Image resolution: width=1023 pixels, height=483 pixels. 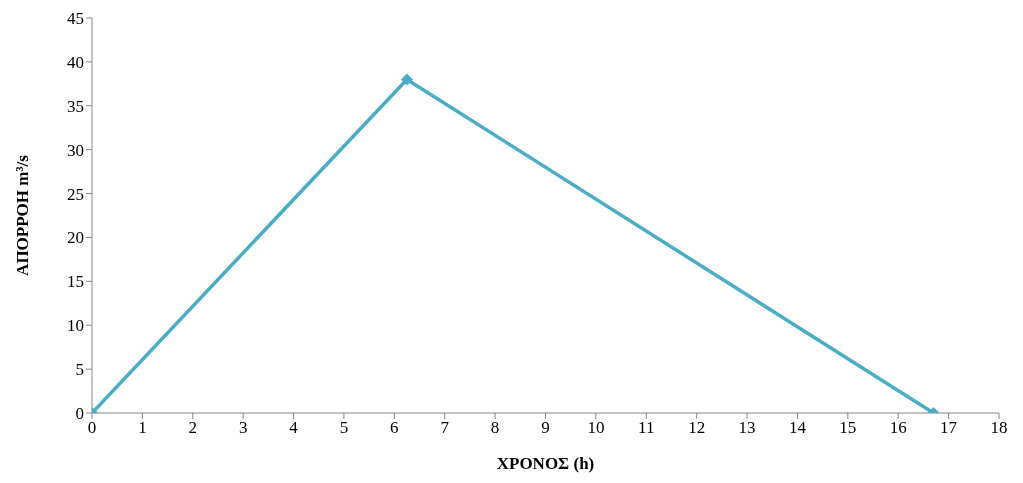 I want to click on x-tick-label: 3, so click(x=243, y=428).